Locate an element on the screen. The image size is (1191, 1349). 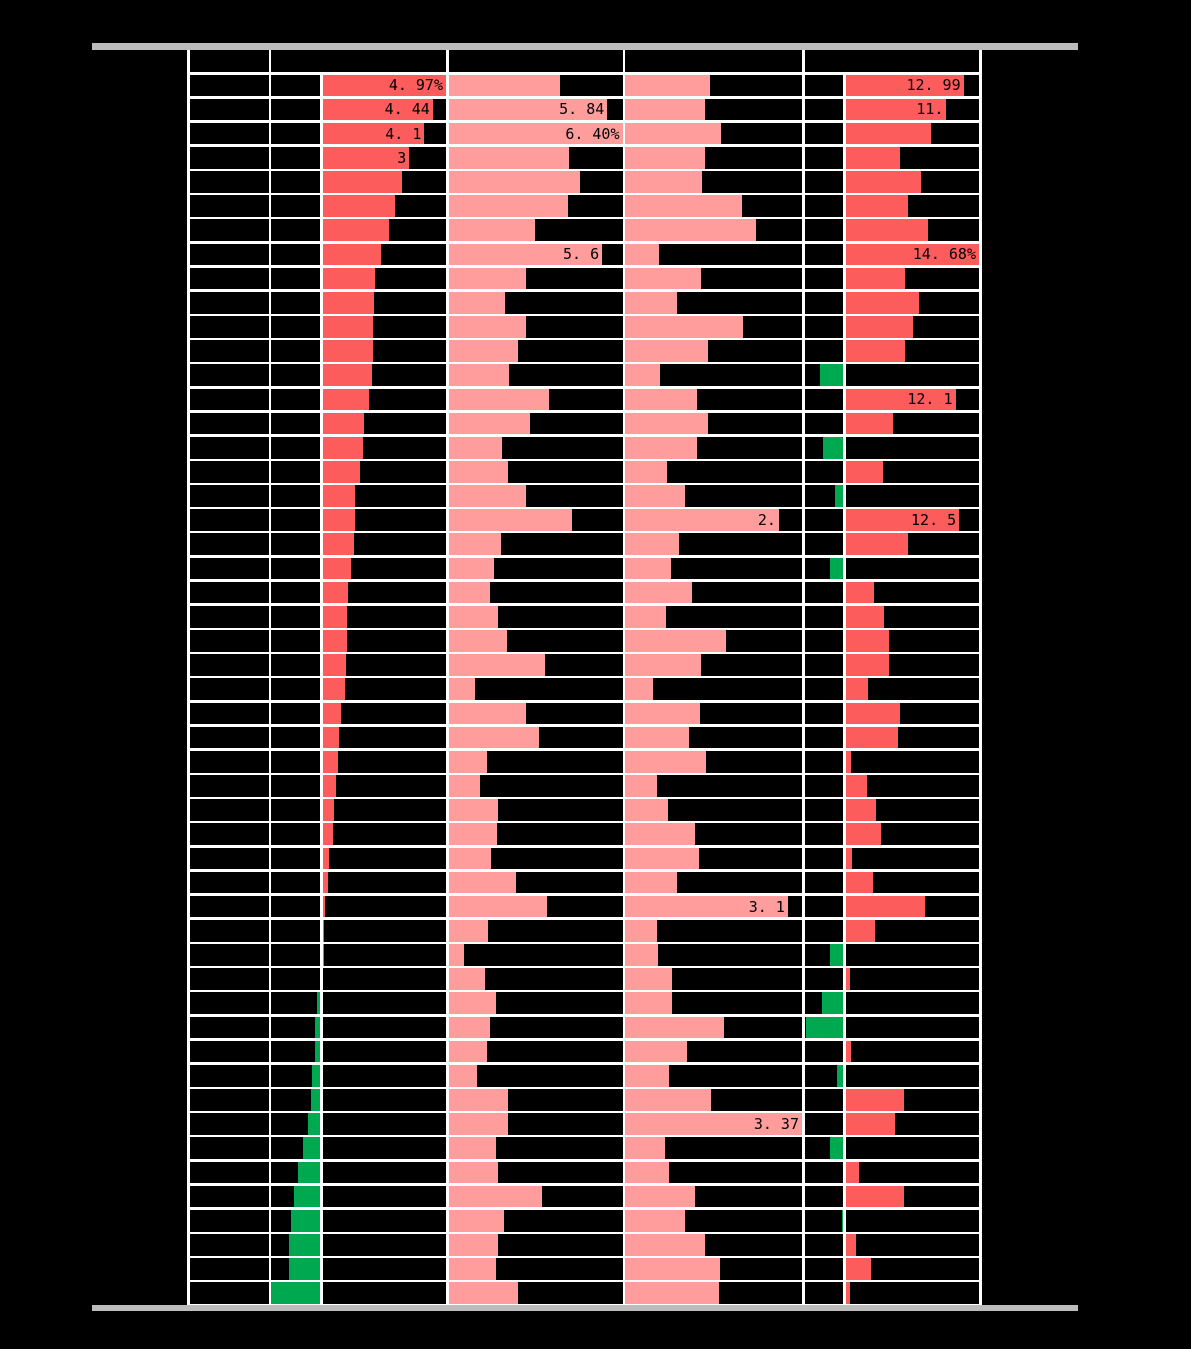
chartA-positive-zone: 4. 1 is located at coordinates (384, 133).